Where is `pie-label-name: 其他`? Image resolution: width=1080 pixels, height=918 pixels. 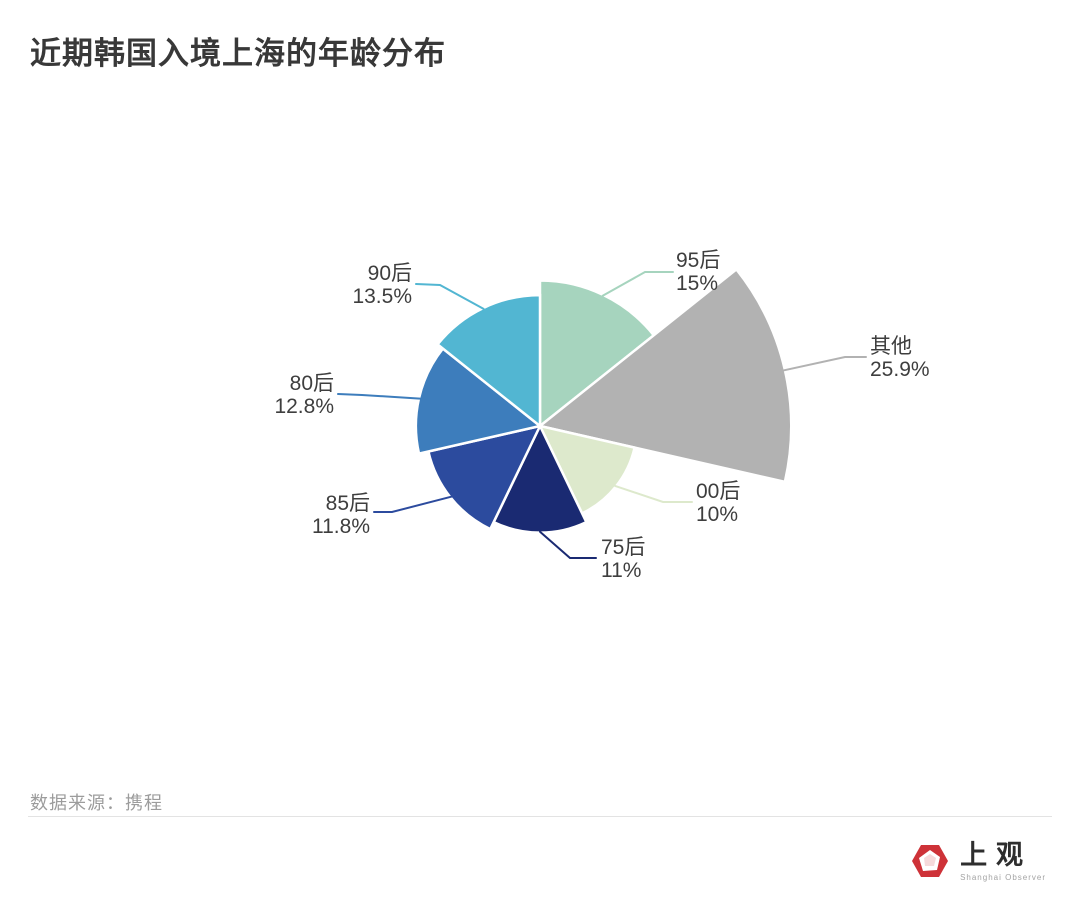 pie-label-name: 其他 is located at coordinates (891, 346).